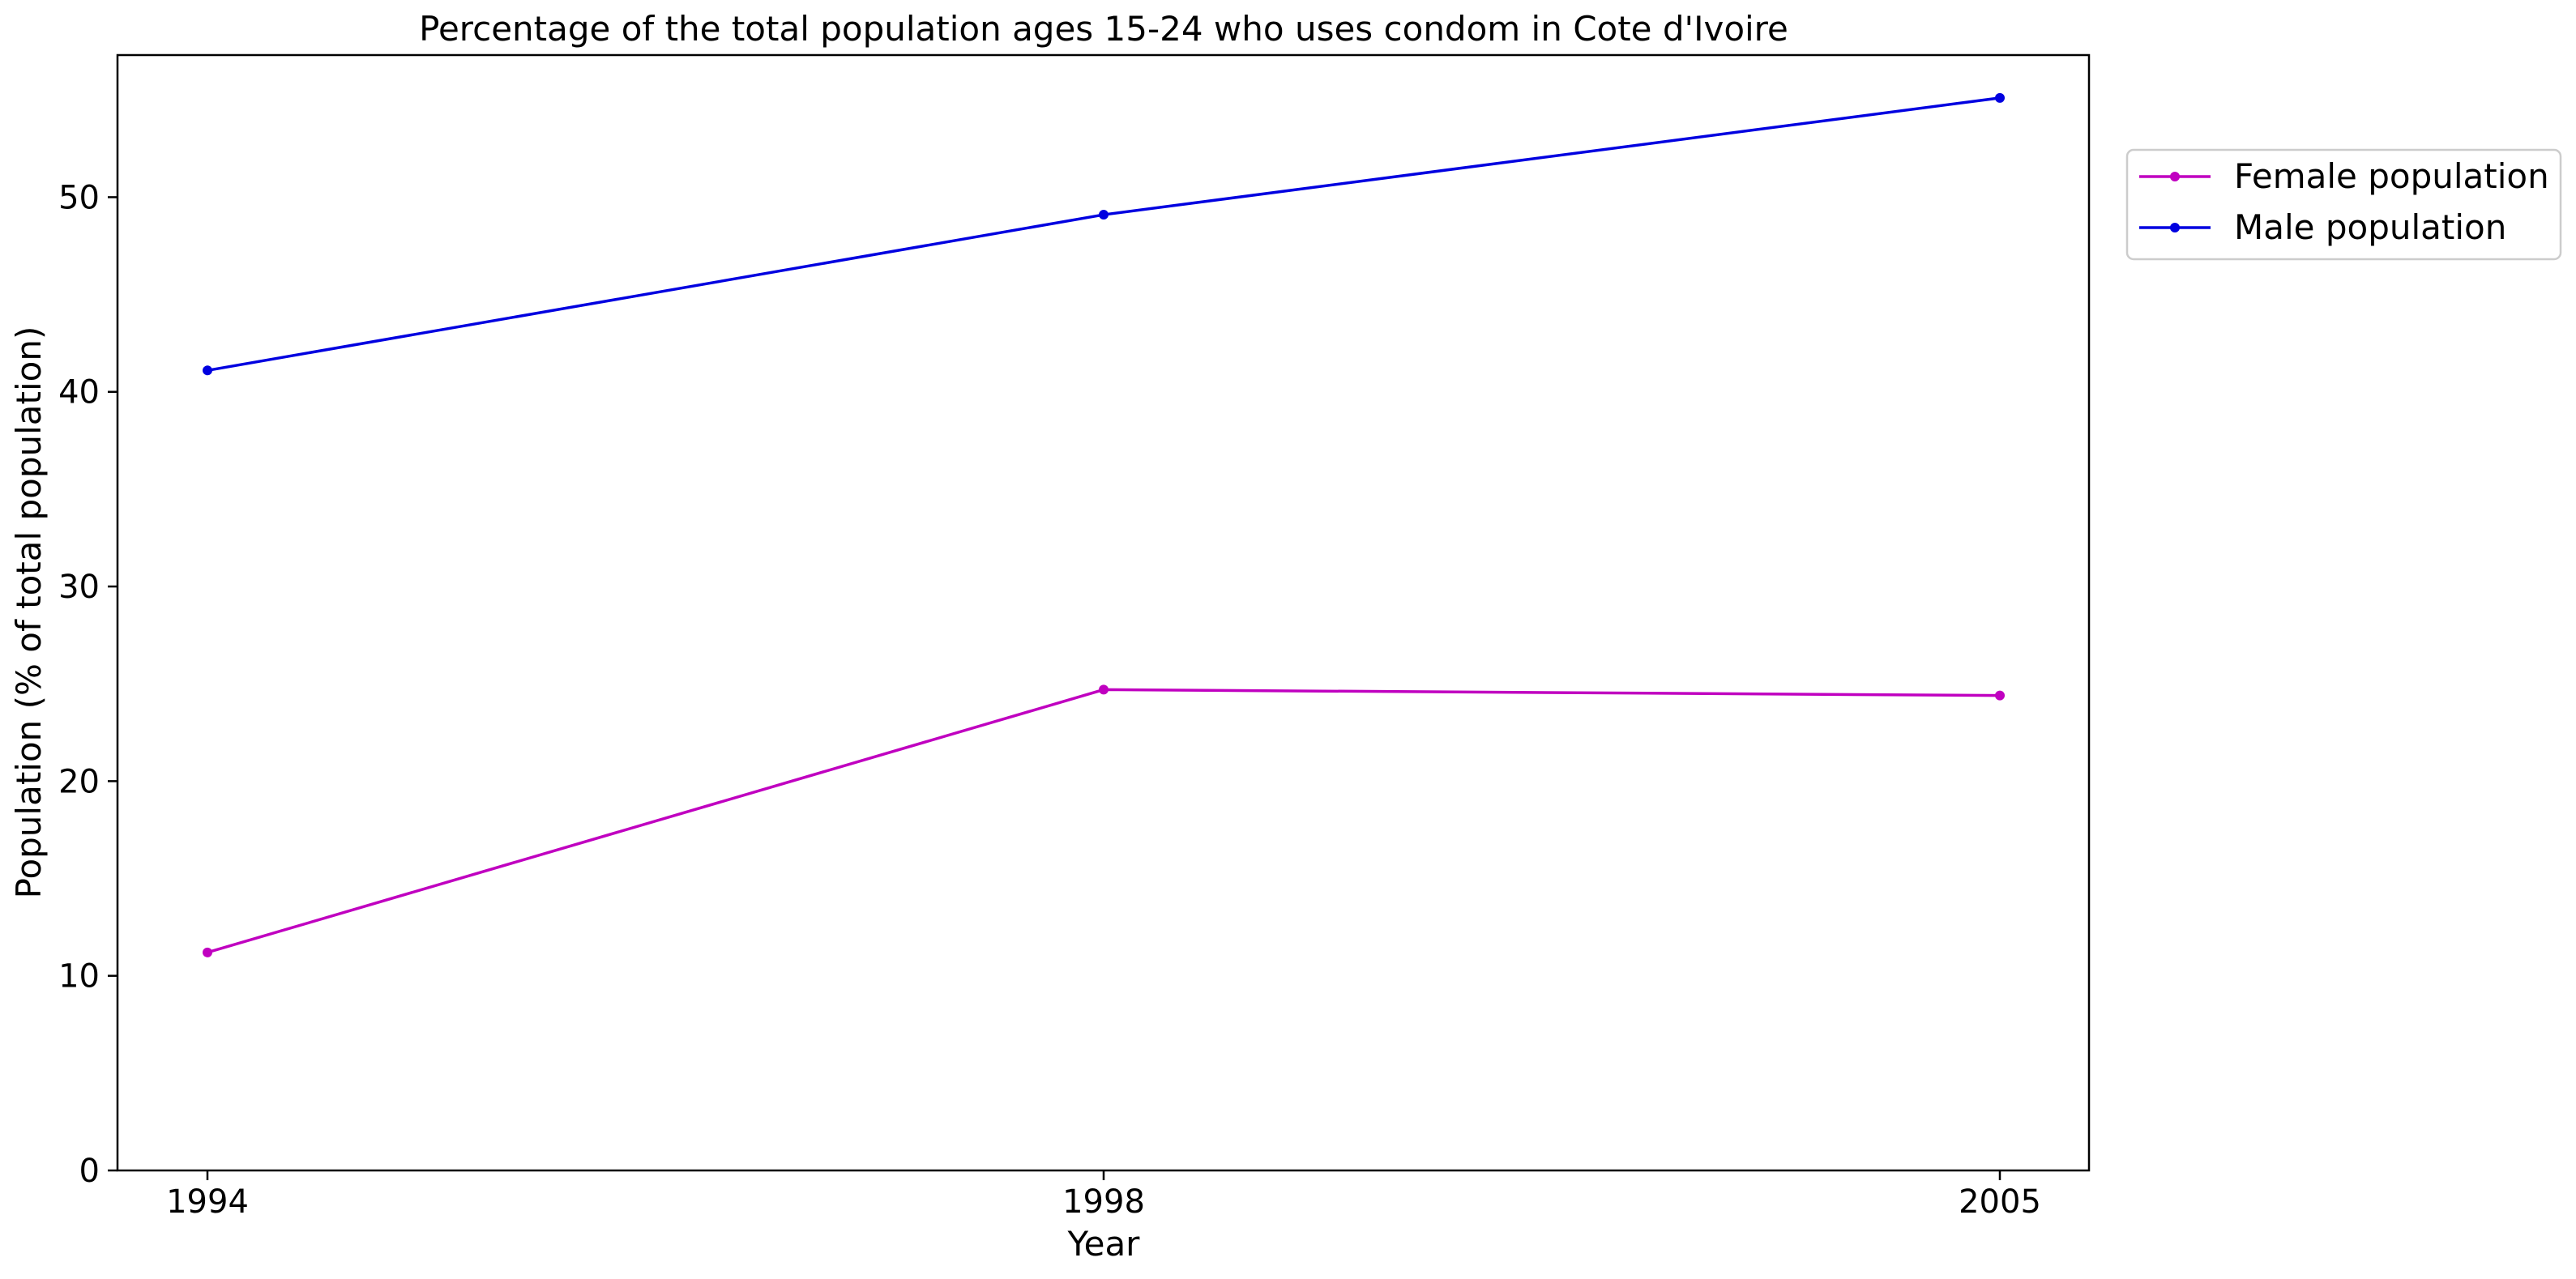  What do you see at coordinates (79, 587) in the screenshot?
I see `y-tick-label: 30` at bounding box center [79, 587].